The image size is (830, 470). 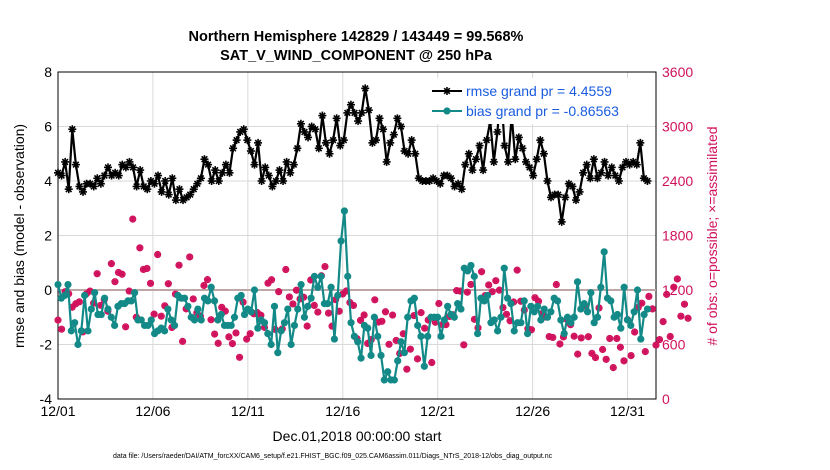 I want to click on y-right-tick-label: 1800, so click(x=677, y=236).